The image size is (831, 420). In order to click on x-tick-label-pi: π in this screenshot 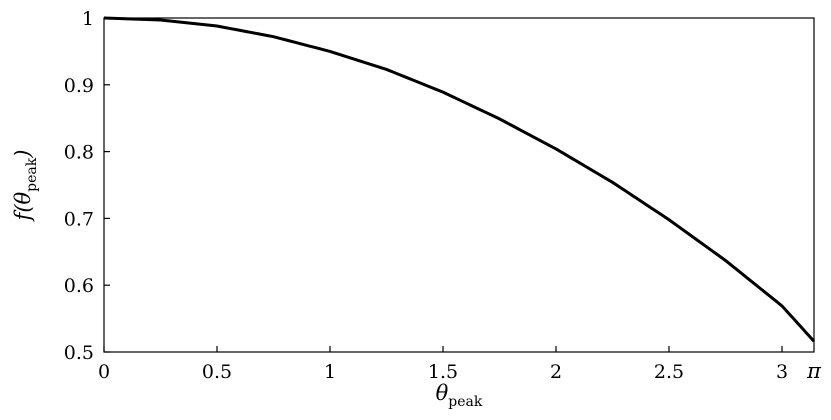, I will do `click(814, 371)`.